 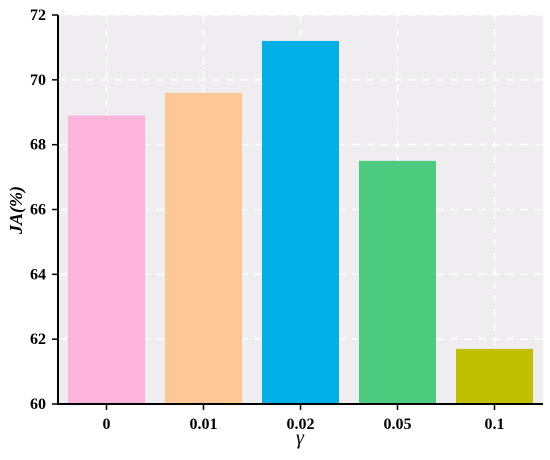 What do you see at coordinates (38, 145) in the screenshot?
I see `y-tick-label: 68` at bounding box center [38, 145].